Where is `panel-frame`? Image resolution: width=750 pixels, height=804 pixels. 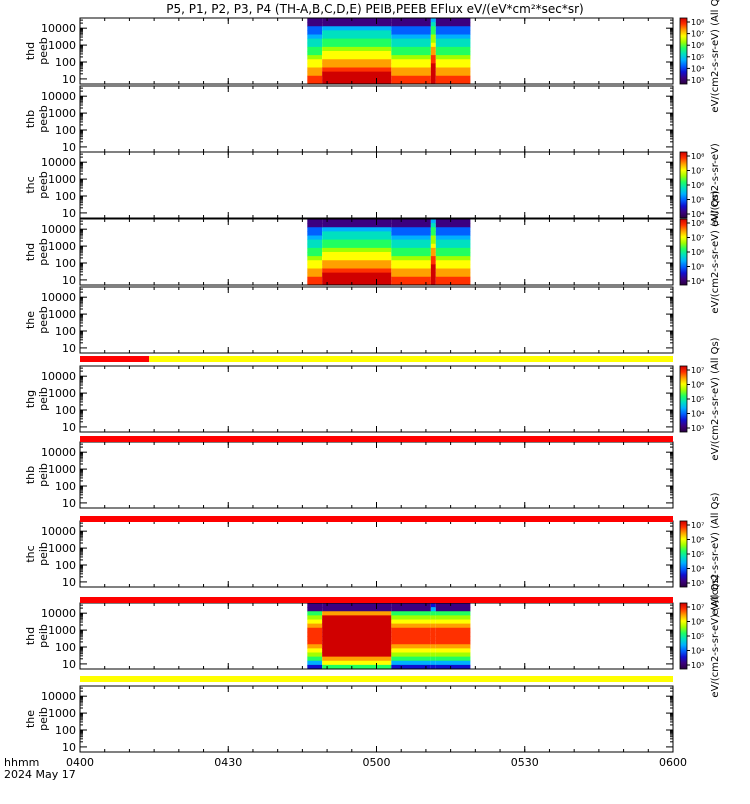
panel-frame is located at coordinates (376, 719).